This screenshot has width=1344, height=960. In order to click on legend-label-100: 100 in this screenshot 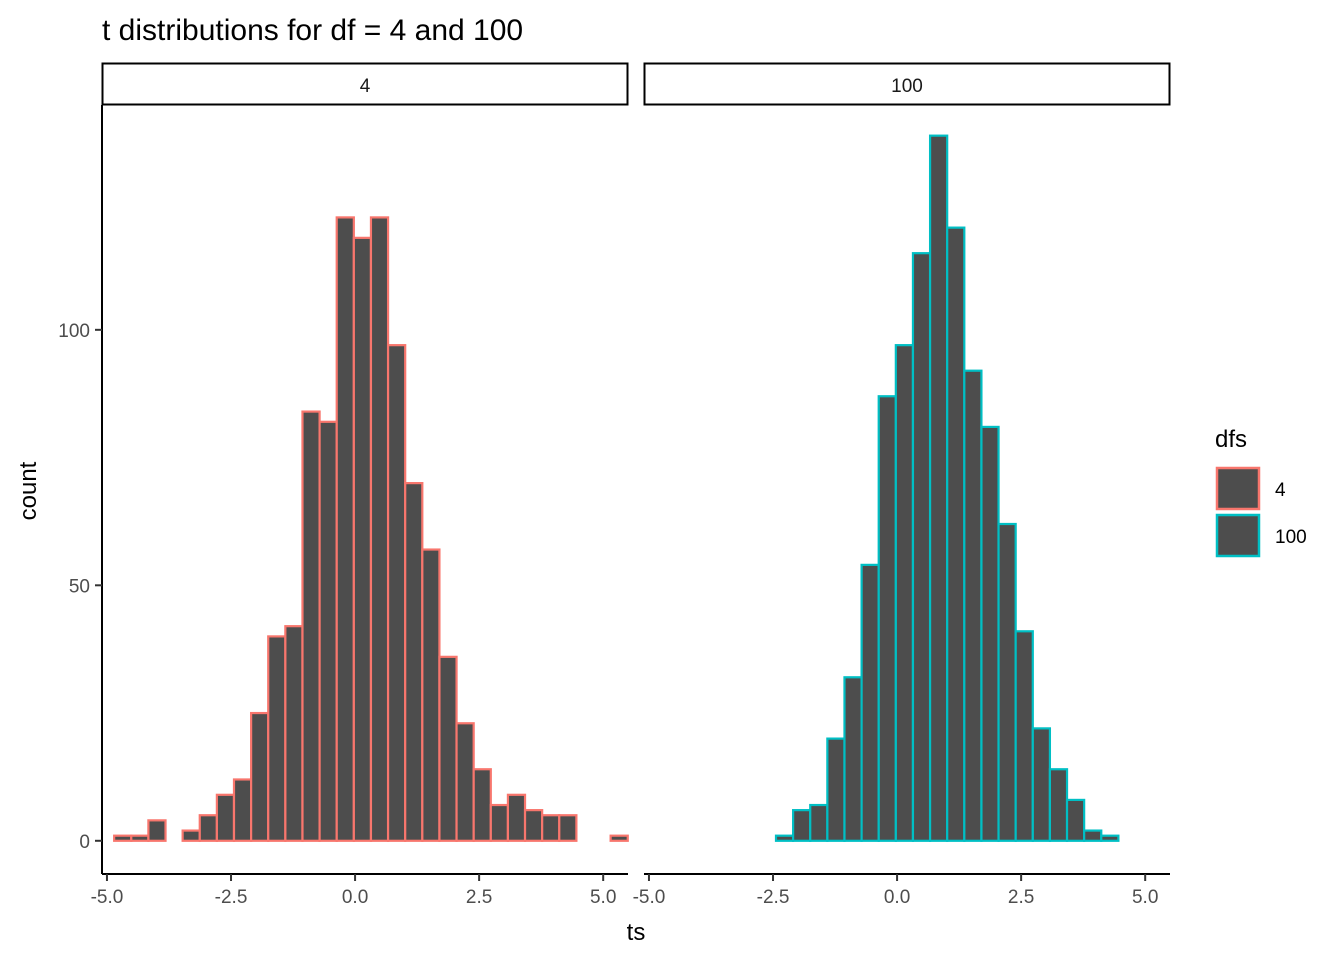, I will do `click(1291, 537)`.